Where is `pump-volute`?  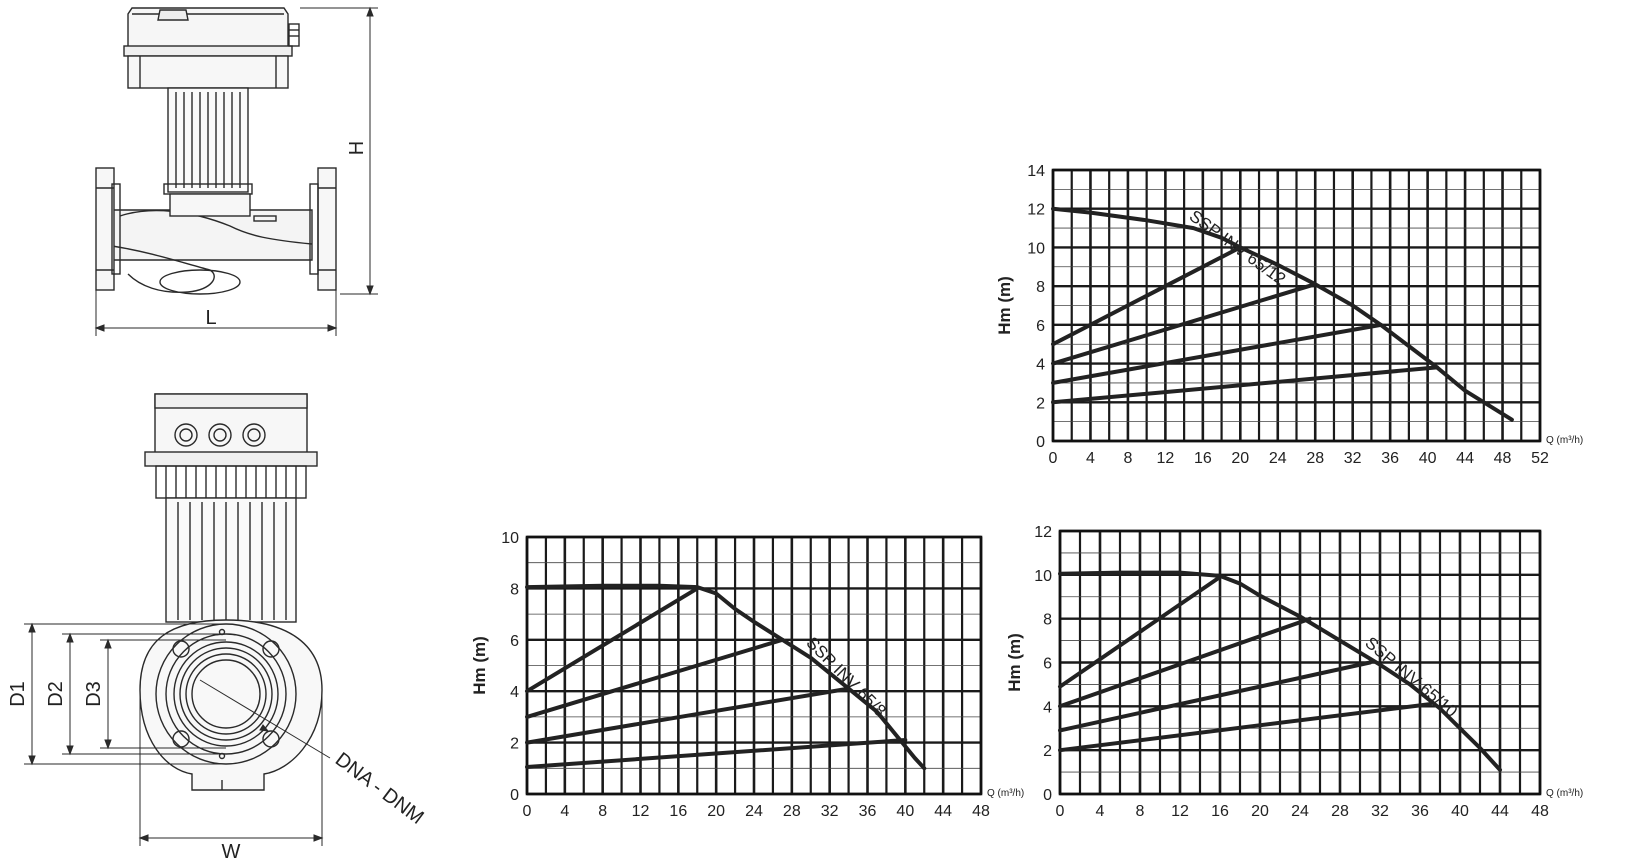 pump-volute is located at coordinates (216, 231).